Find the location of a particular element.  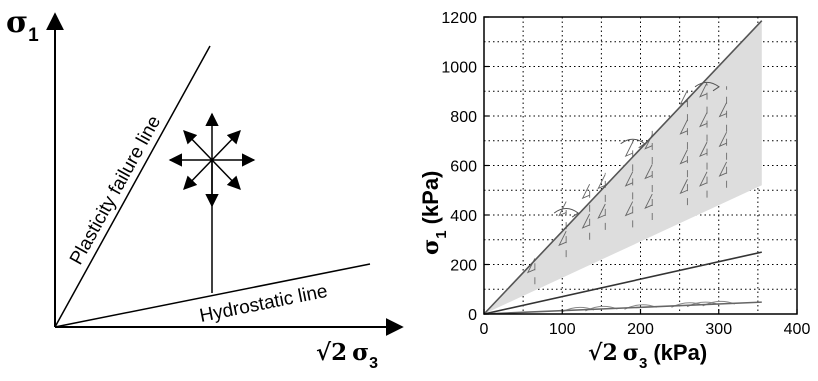

left-x-axis-symbol: σ is located at coordinates (360, 352).